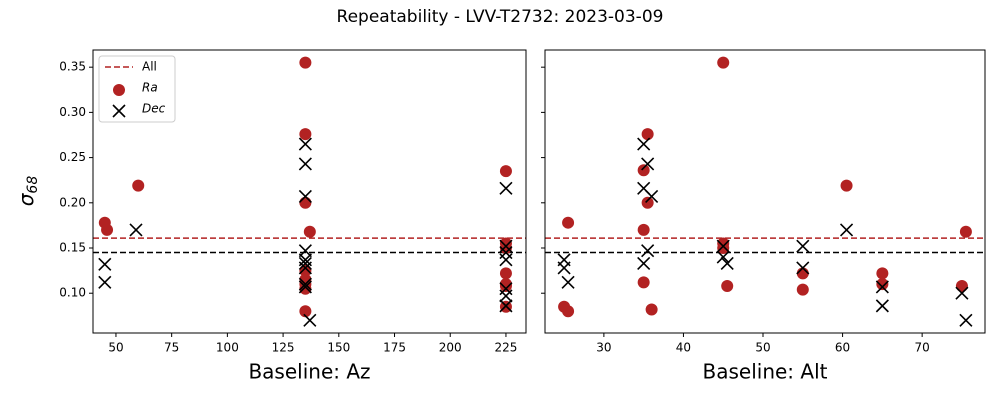 This screenshot has height=400, width=1000. I want to click on x-tick-label: 75, so click(171, 348).